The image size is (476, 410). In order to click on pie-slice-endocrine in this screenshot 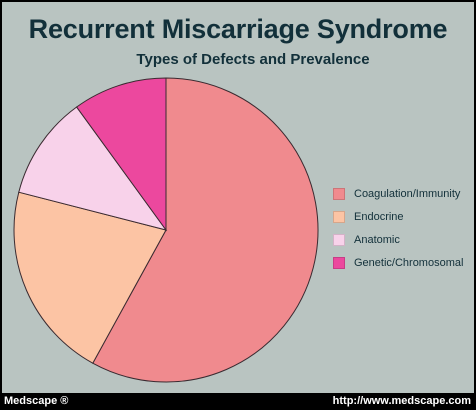, I will do `click(90, 277)`.